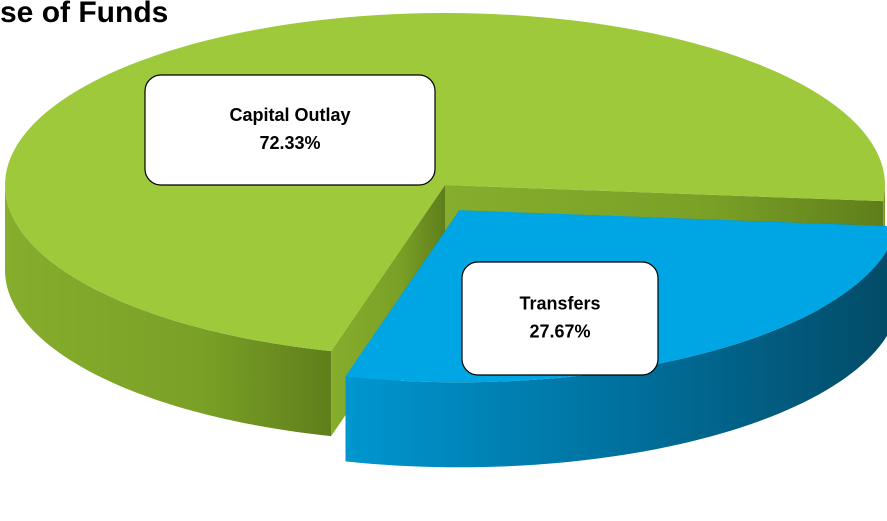 This screenshot has width=887, height=521. What do you see at coordinates (289, 115) in the screenshot?
I see `slice-label: Capital Outlay` at bounding box center [289, 115].